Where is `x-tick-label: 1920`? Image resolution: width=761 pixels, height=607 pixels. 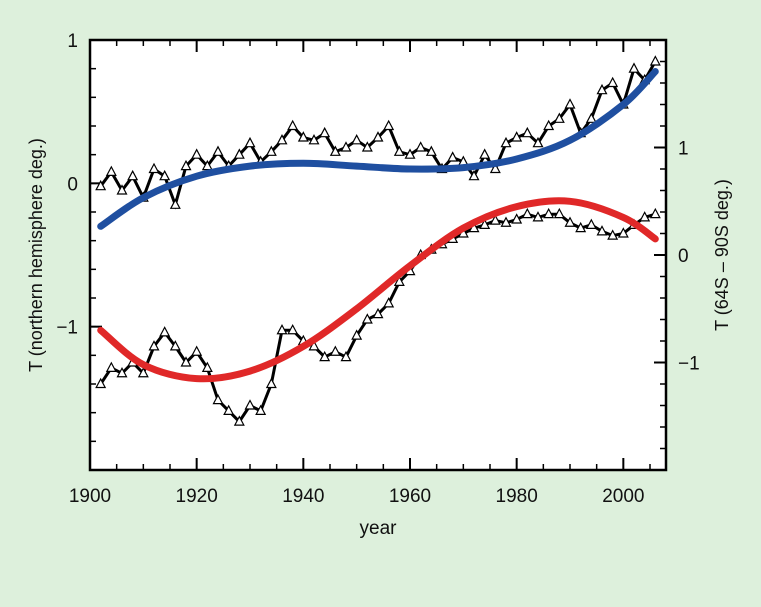
x-tick-label: 1920 is located at coordinates (197, 496).